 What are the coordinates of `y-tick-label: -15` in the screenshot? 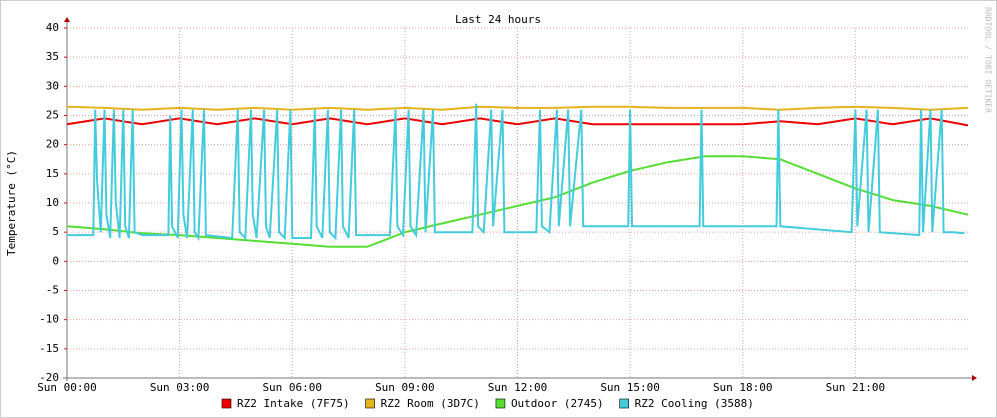 It's located at (49, 348).